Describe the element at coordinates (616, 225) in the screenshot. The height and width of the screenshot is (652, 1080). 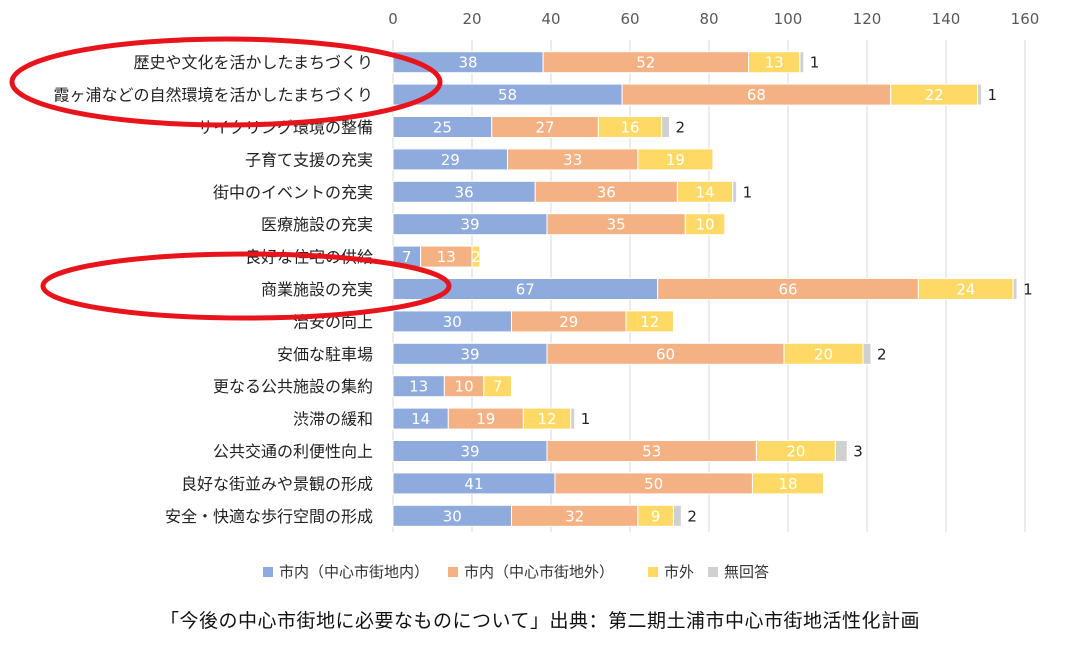
I see `data-label: 35` at that location.